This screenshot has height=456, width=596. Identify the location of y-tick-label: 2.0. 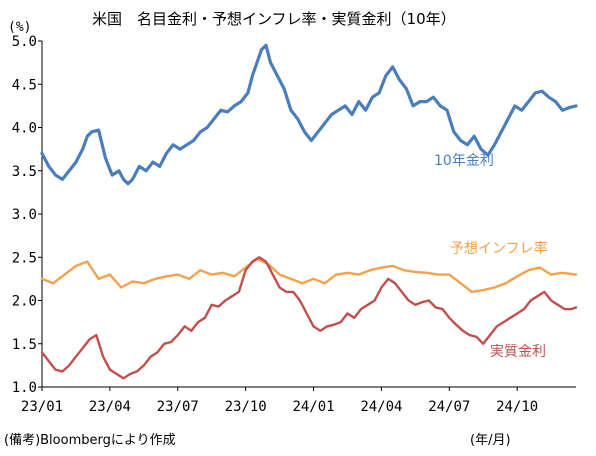
(24, 302).